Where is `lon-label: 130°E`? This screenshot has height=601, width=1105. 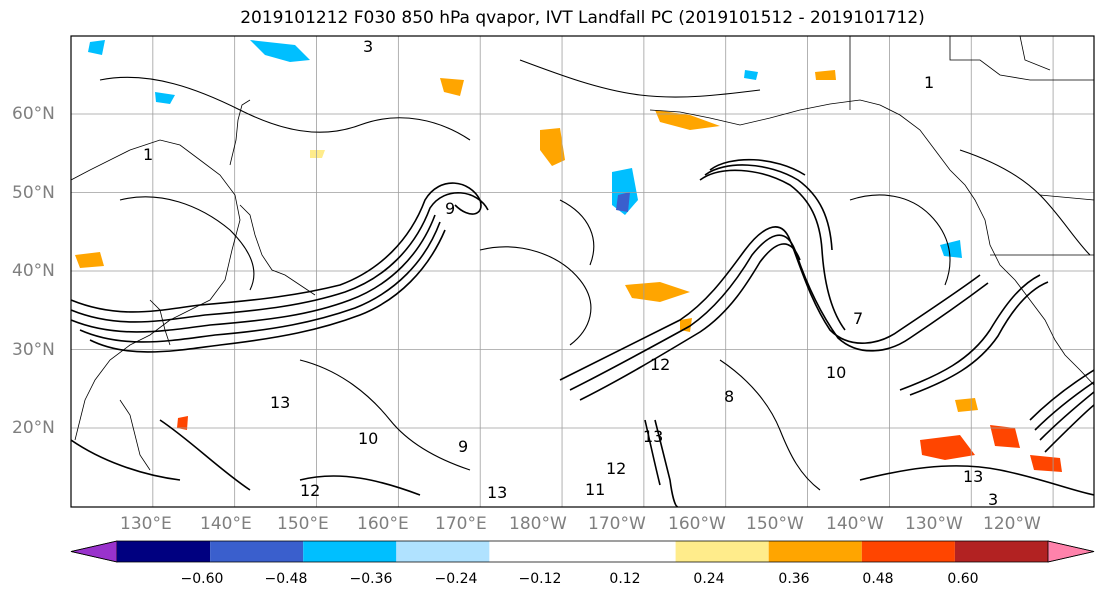 lon-label: 130°E is located at coordinates (146, 524).